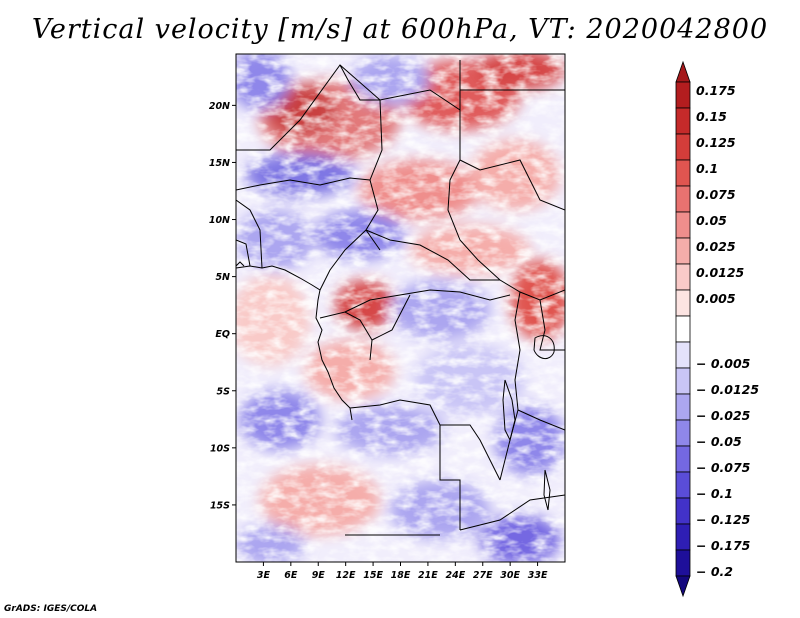 Image resolution: width=800 pixels, height=618 pixels. What do you see at coordinates (683, 71) in the screenshot?
I see `colorbar-top-arrow` at bounding box center [683, 71].